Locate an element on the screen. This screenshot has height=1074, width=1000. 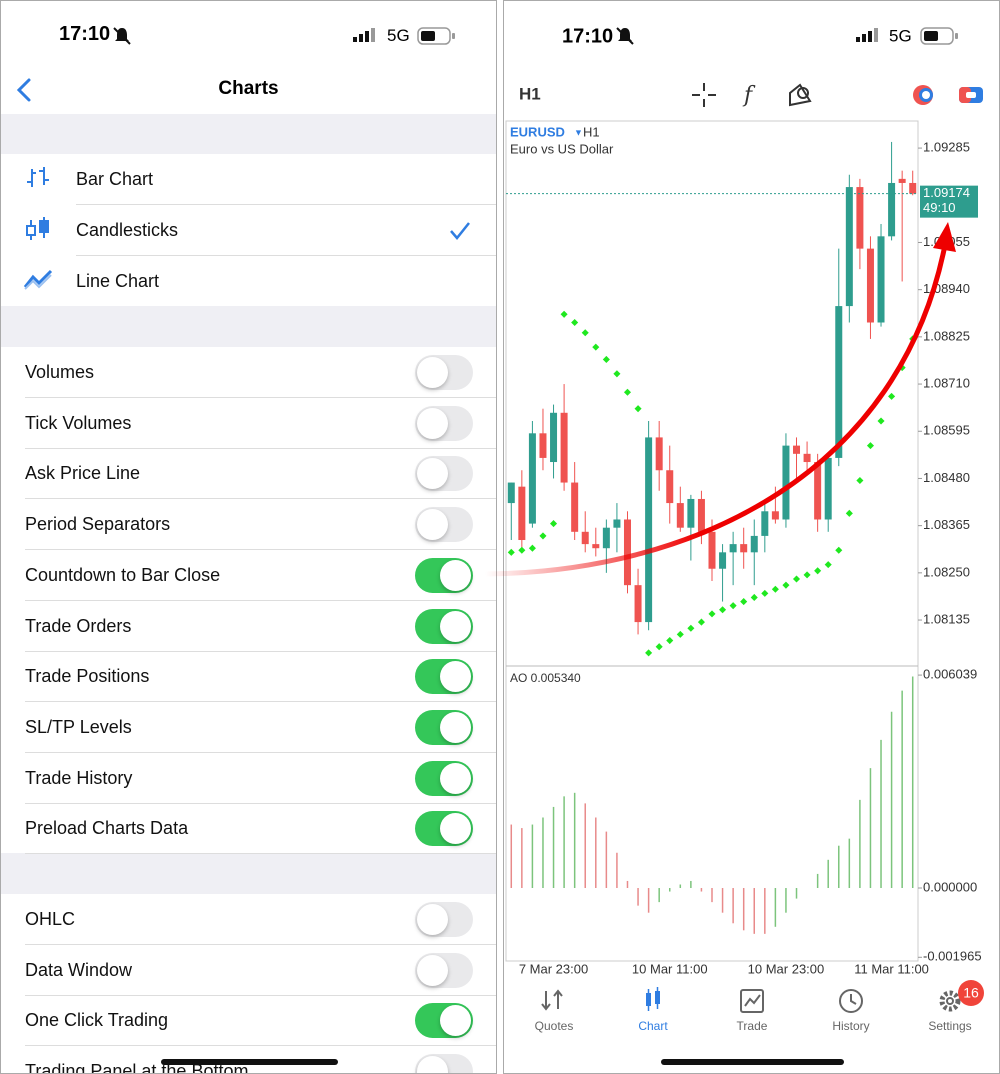
chart-type-label: Candlesticks is located at coordinates (127, 230).